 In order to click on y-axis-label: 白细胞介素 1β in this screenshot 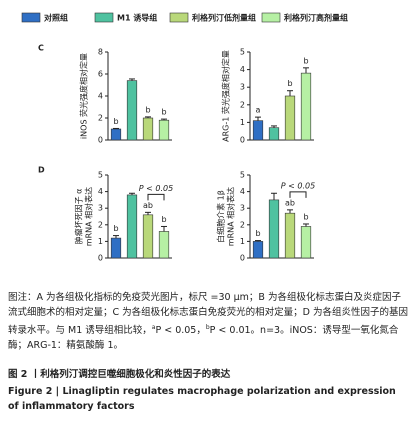, I will do `click(221, 216)`.